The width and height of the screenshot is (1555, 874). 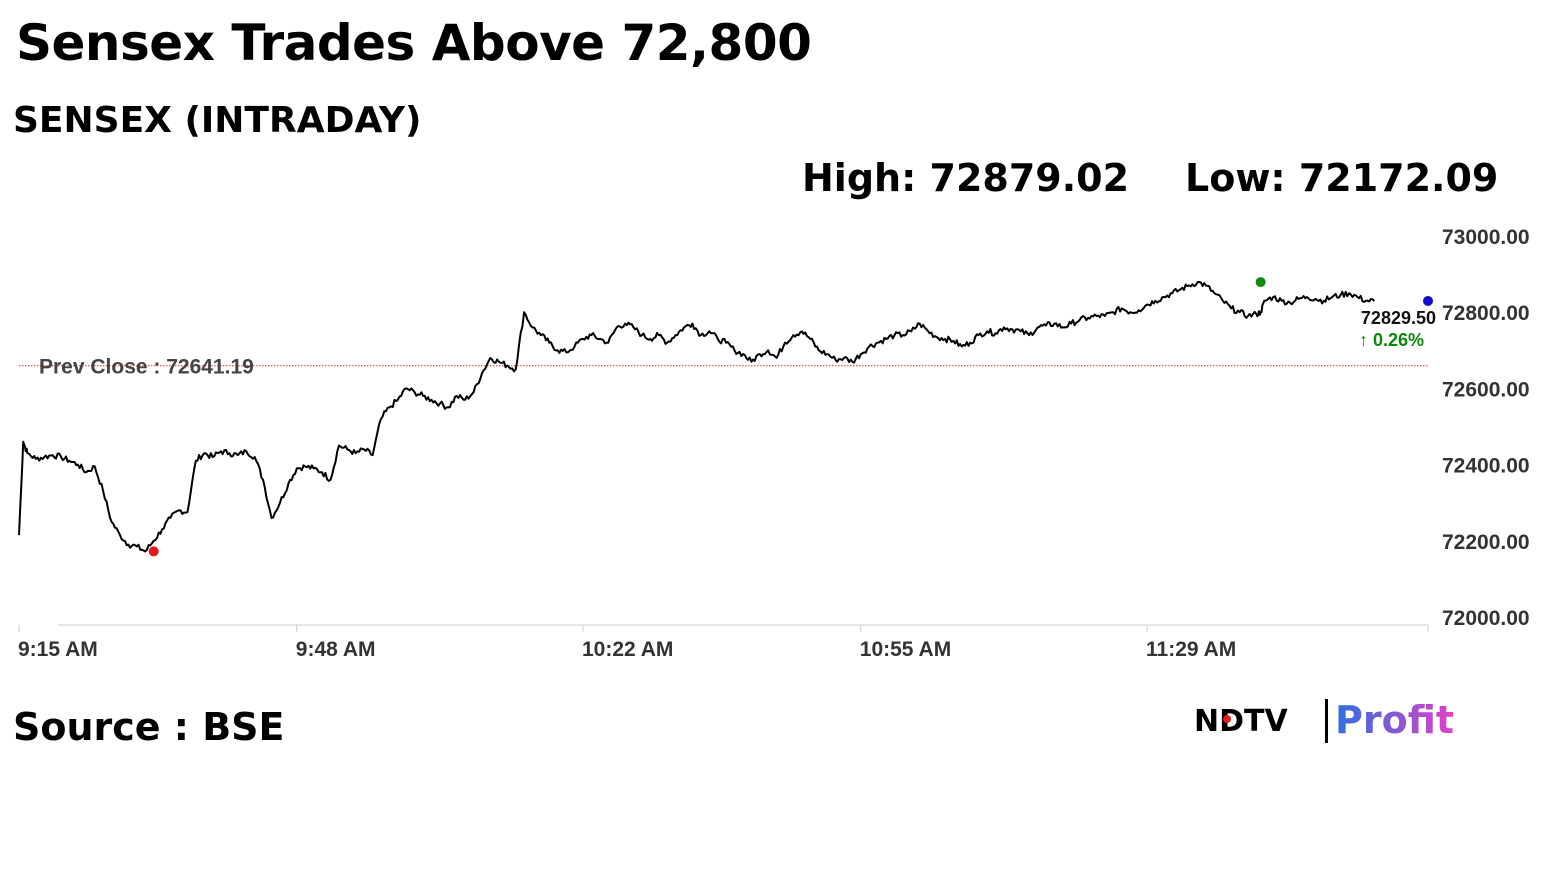 What do you see at coordinates (146, 367) in the screenshot?
I see `prev-close-label: Prev Close : 72641.19` at bounding box center [146, 367].